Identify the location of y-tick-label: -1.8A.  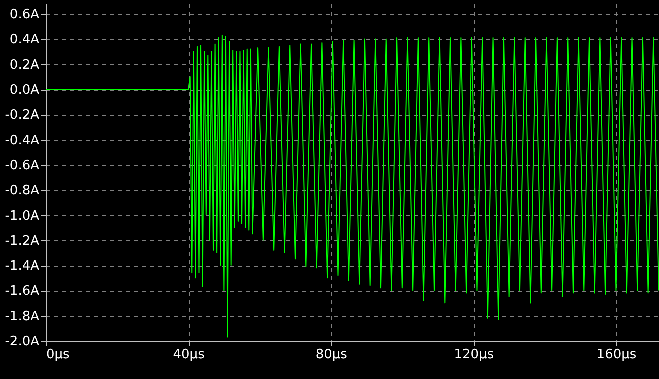
(22, 316).